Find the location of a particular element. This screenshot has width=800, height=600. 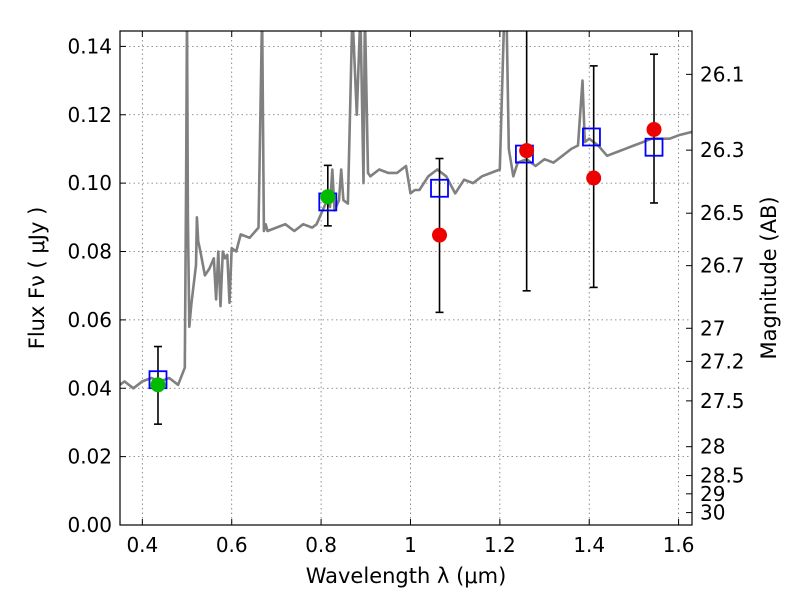

mag-tick-label: 27 is located at coordinates (712, 328).